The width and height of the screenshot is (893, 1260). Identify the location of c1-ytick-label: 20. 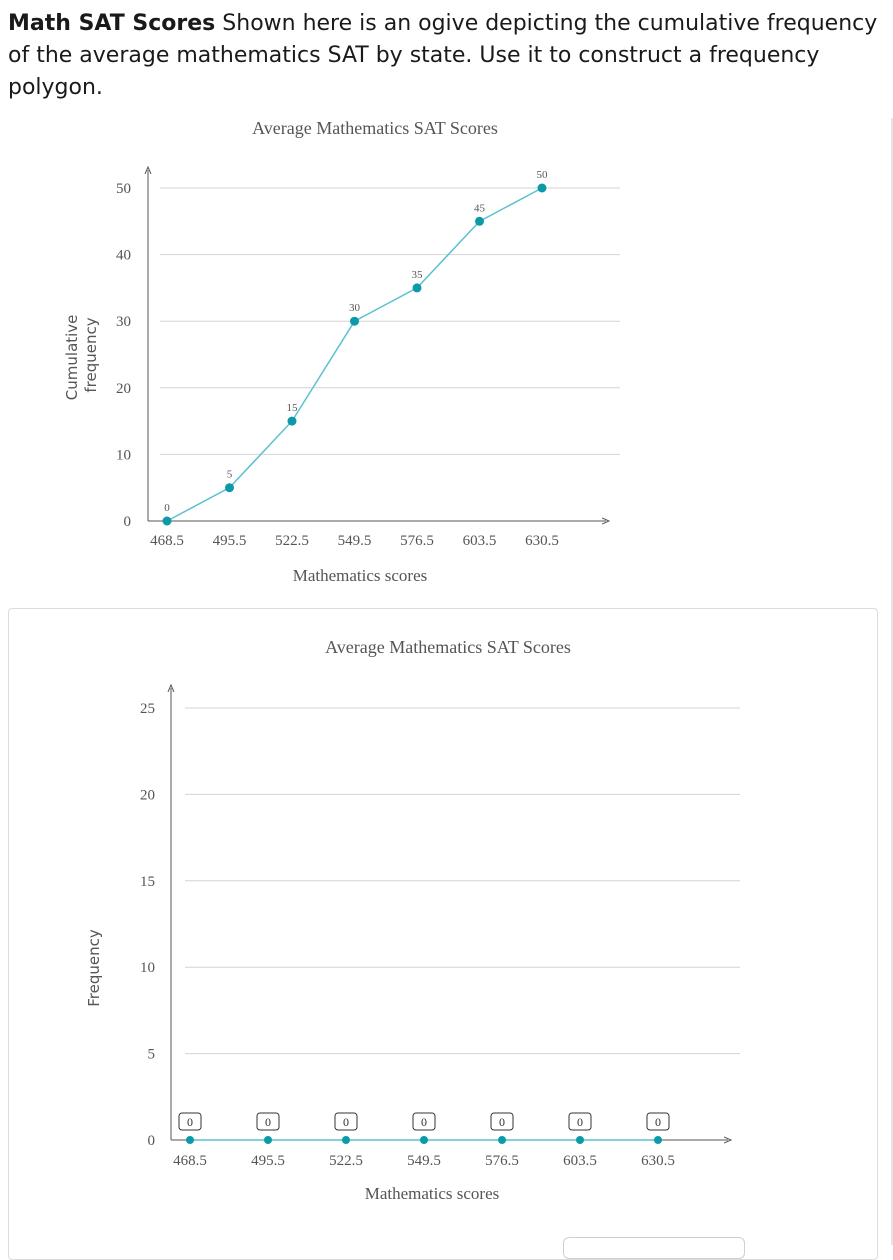
(123, 389).